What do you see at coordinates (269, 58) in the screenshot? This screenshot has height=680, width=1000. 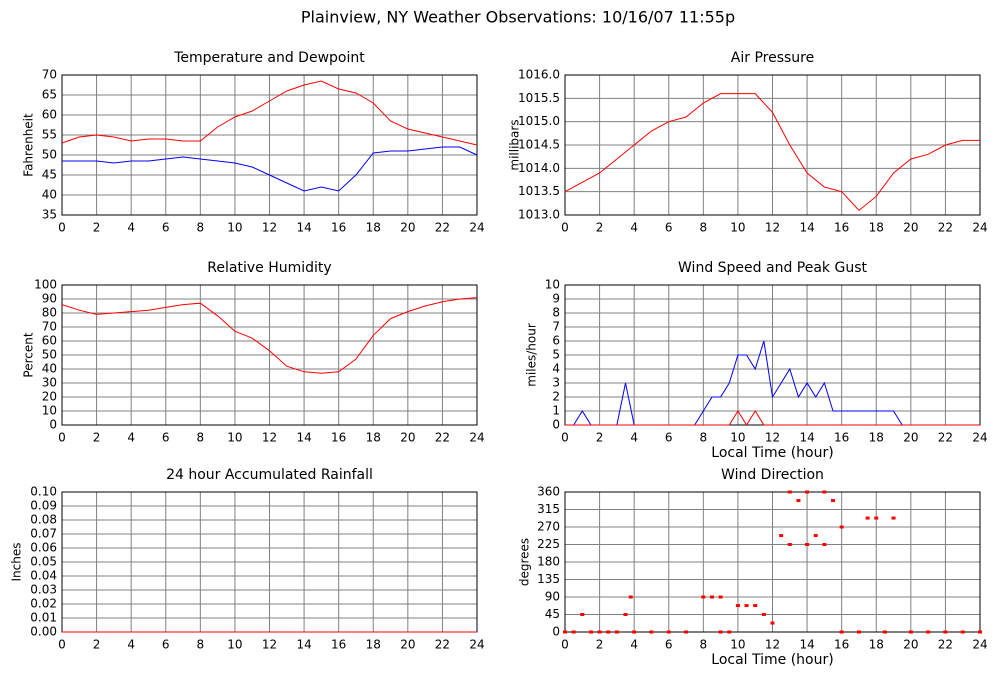 I see `chart-title: Temperature and Dewpoint` at bounding box center [269, 58].